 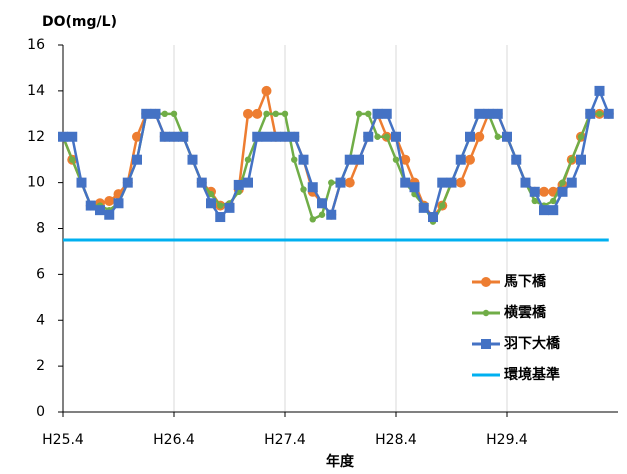 I want to click on x-tick-label: H25.4, so click(x=63, y=440).